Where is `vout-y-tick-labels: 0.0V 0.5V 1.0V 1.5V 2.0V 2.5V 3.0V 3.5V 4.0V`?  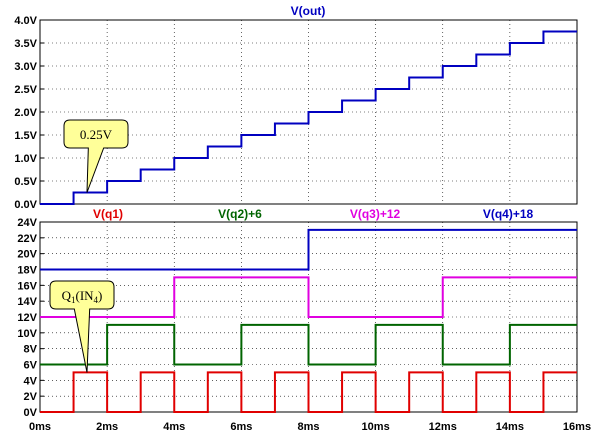
vout-y-tick-labels: 0.0V 0.5V 1.0V 1.5V 2.0V 2.5V 3.0V 3.5V 4.0V is located at coordinates (25, 113).